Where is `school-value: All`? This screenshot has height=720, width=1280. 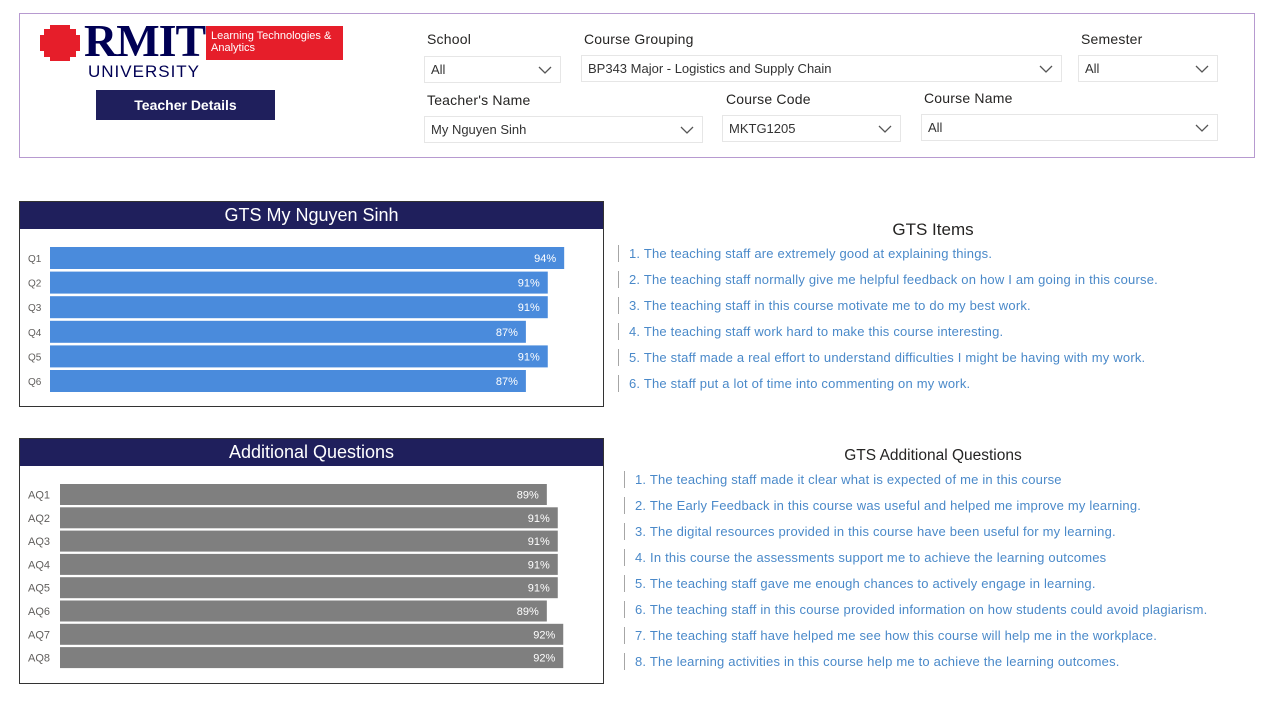 school-value: All is located at coordinates (438, 69).